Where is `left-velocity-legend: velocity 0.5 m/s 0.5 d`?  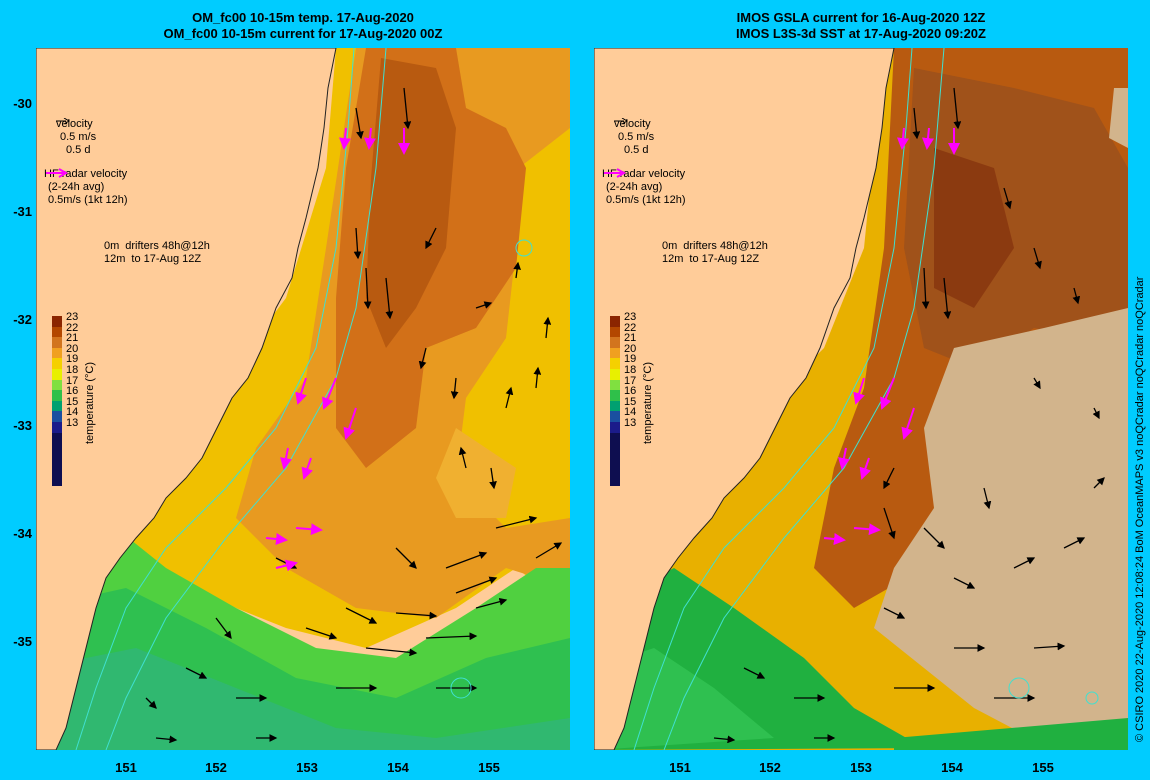
left-velocity-legend: velocity 0.5 m/s 0.5 d is located at coordinates (77, 137).